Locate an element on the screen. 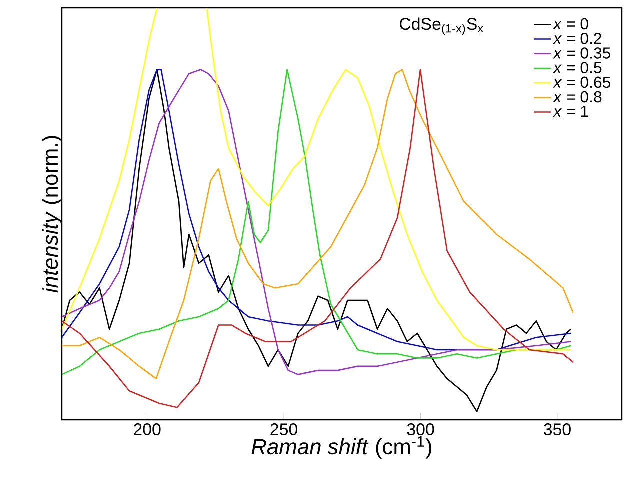  legend-label: x = 0.2 is located at coordinates (577, 38).